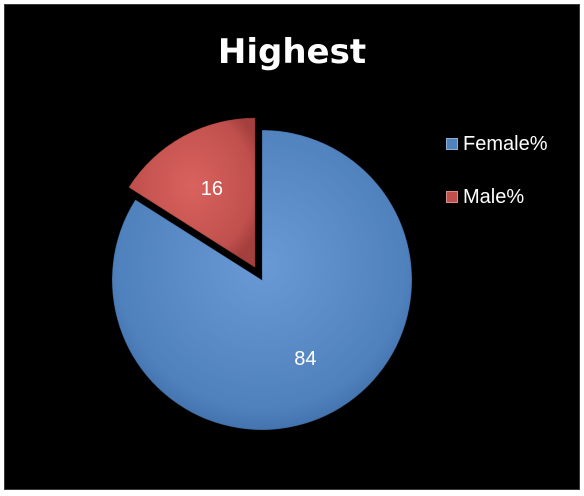  I want to click on chart-title: Highest, so click(292, 52).